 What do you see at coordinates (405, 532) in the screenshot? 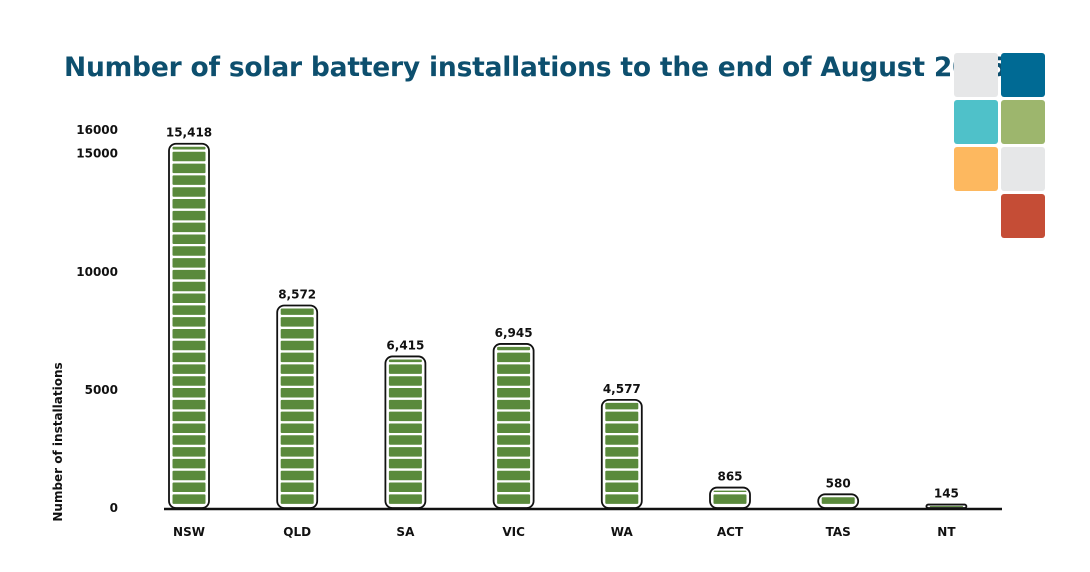
I see `x-tick-label: SA` at bounding box center [405, 532].